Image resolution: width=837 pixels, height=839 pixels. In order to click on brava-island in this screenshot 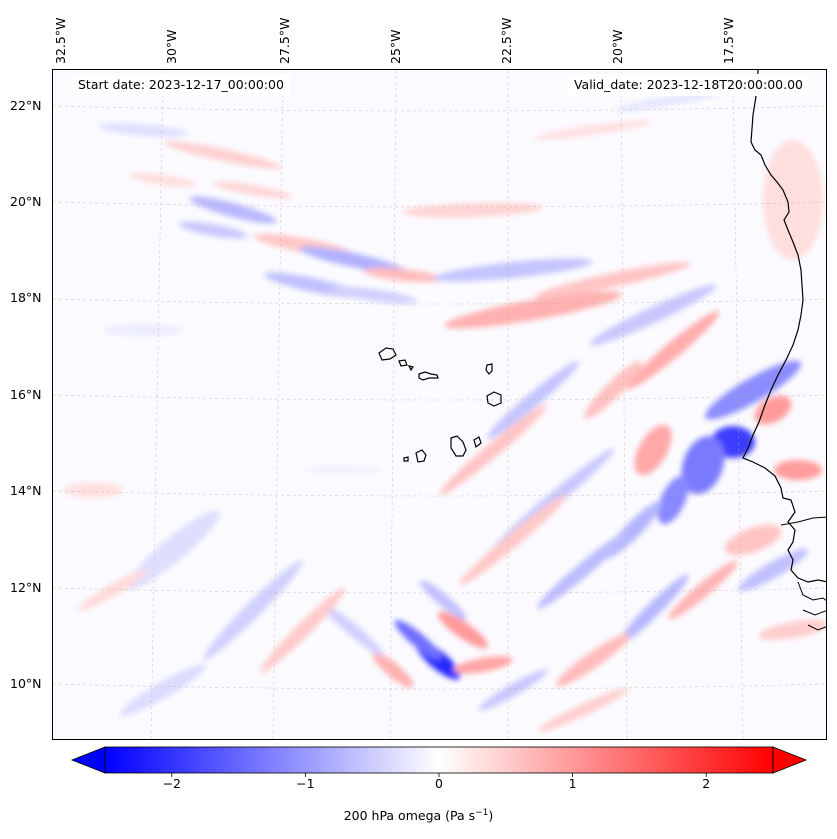, I will do `click(406, 459)`.